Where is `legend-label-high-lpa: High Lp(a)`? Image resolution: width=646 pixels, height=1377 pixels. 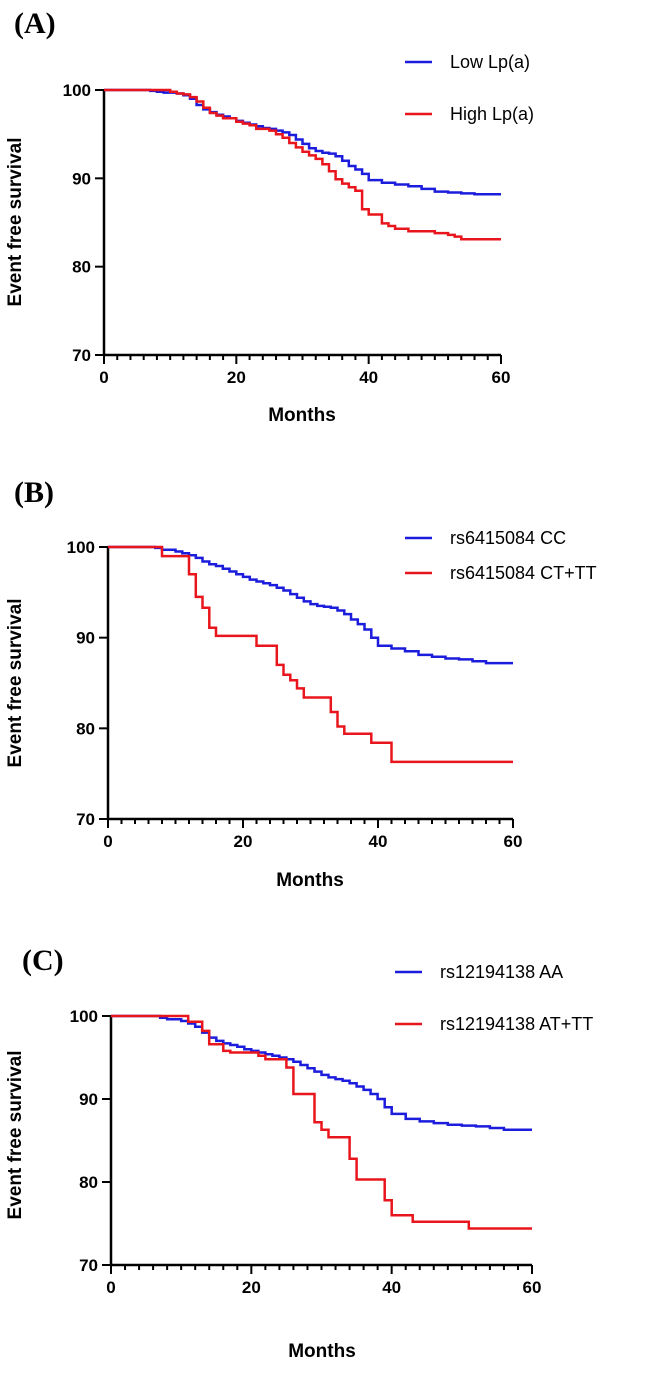 legend-label-high-lpa: High Lp(a) is located at coordinates (492, 114).